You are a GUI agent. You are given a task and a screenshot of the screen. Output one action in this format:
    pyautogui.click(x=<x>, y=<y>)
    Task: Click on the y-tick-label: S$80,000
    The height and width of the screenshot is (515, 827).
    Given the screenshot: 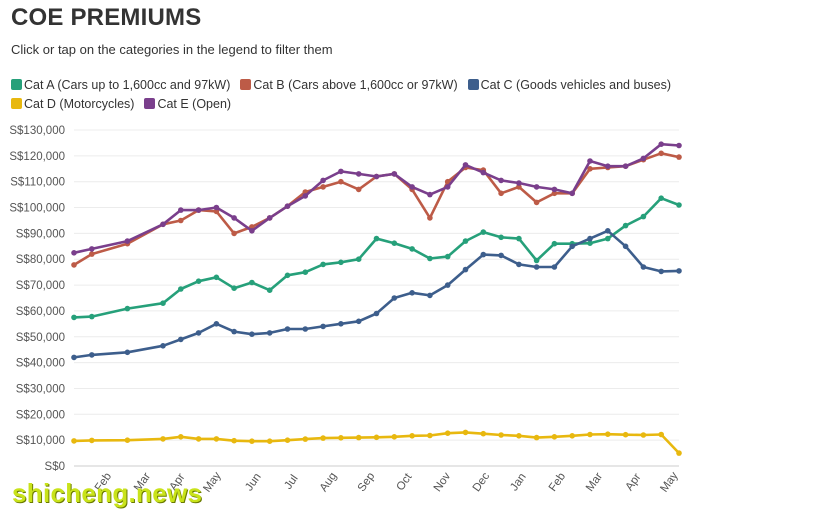 What is the action you would take?
    pyautogui.click(x=40, y=260)
    